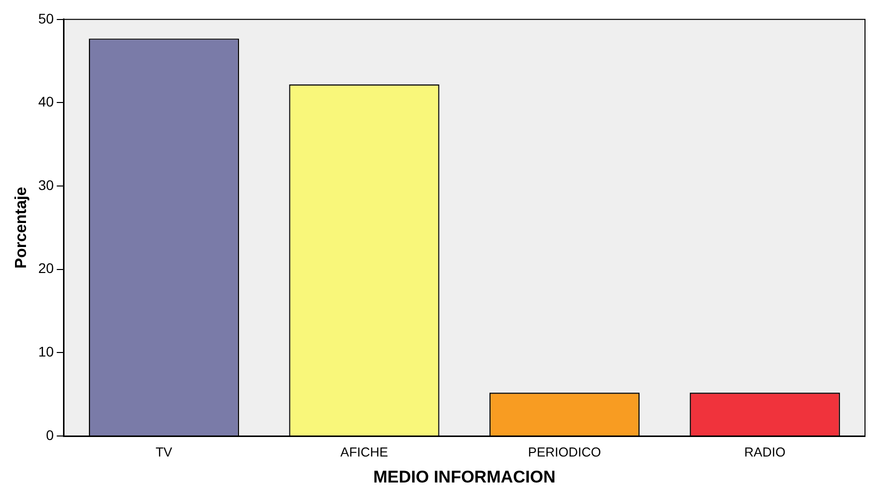 The image size is (875, 500). I want to click on y-axis-title: Porcentaje, so click(21, 227).